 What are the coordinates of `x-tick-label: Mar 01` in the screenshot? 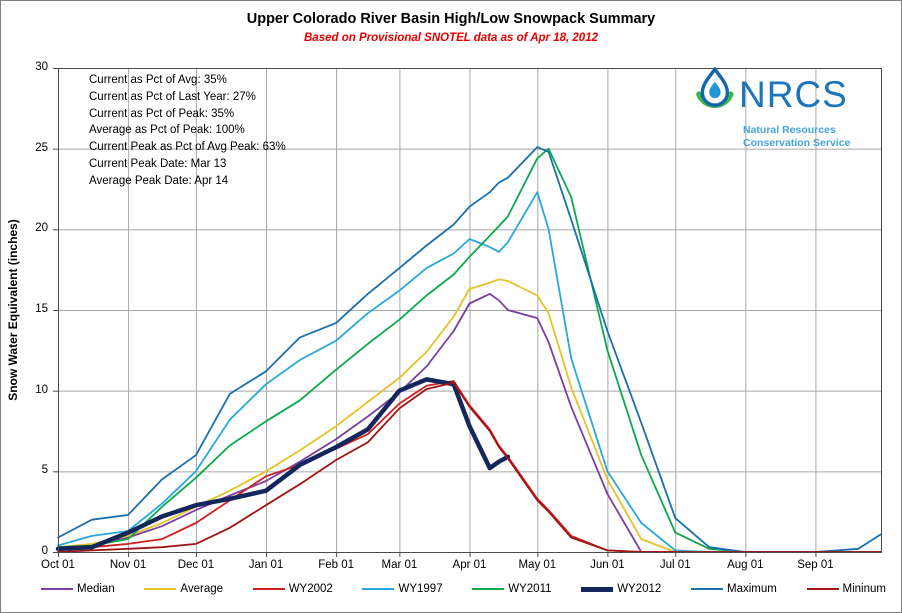 It's located at (399, 565).